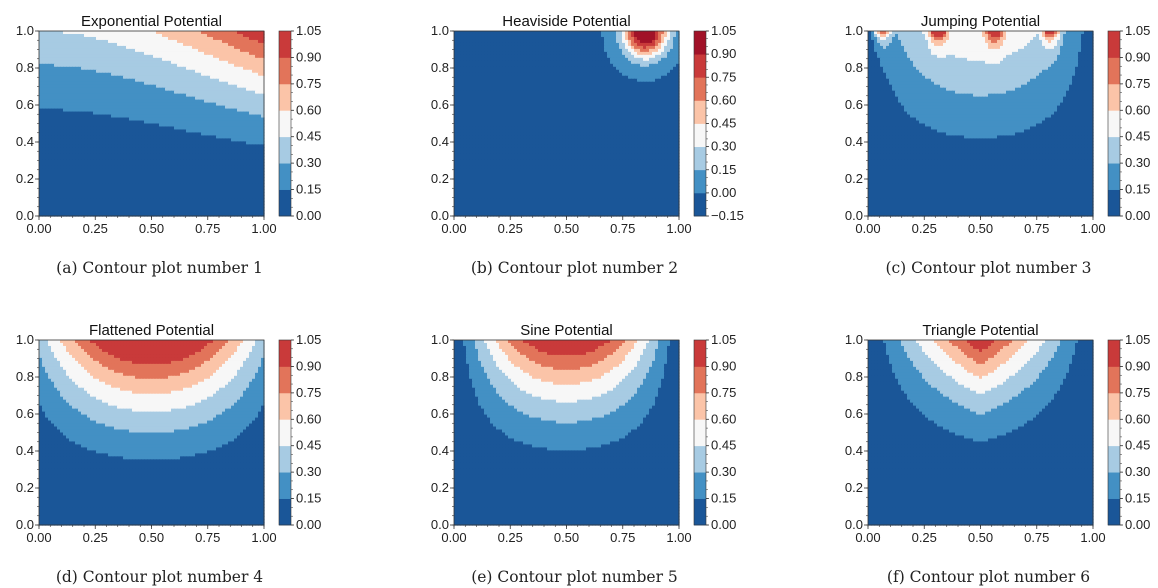  What do you see at coordinates (308, 189) in the screenshot?
I see `colorbar-tick-label: 0.15` at bounding box center [308, 189].